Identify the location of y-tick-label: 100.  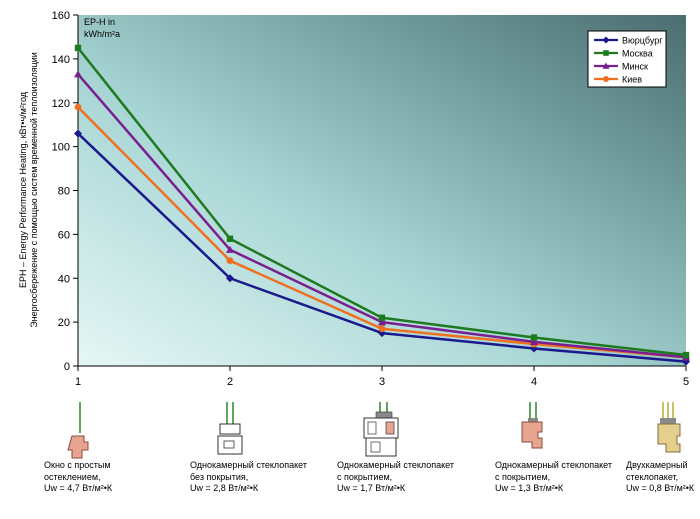
(61, 148).